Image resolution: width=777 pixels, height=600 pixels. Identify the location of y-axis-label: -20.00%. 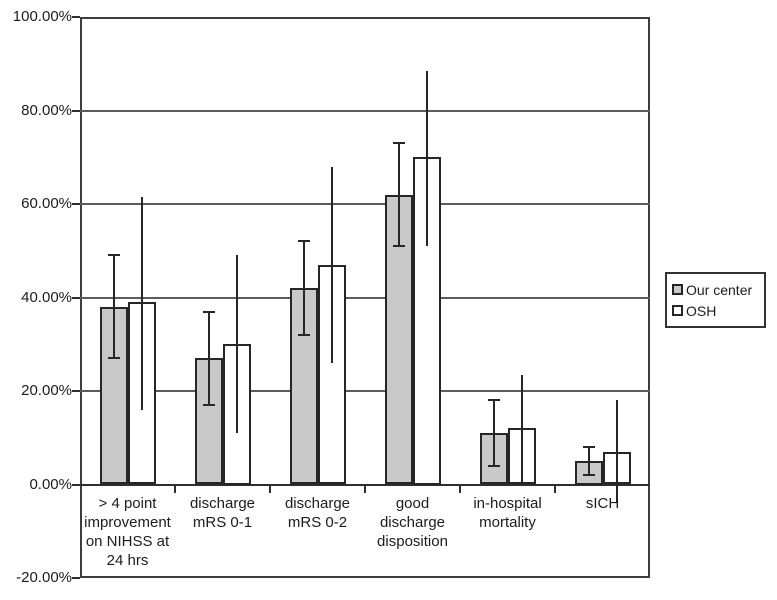
(44, 577).